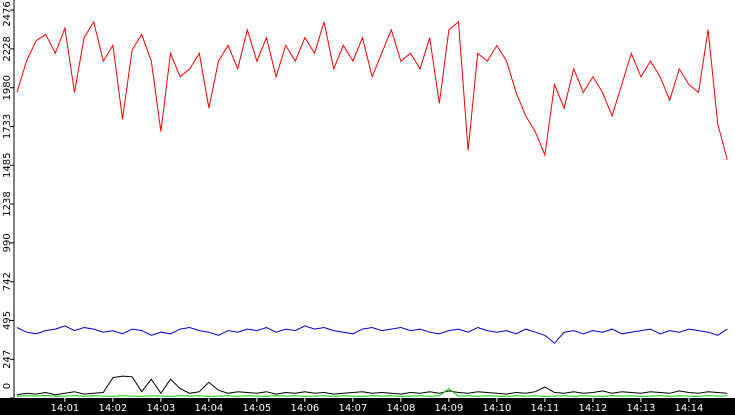 The height and width of the screenshot is (415, 735). I want to click on x-tick-label: 14:04, so click(208, 408).